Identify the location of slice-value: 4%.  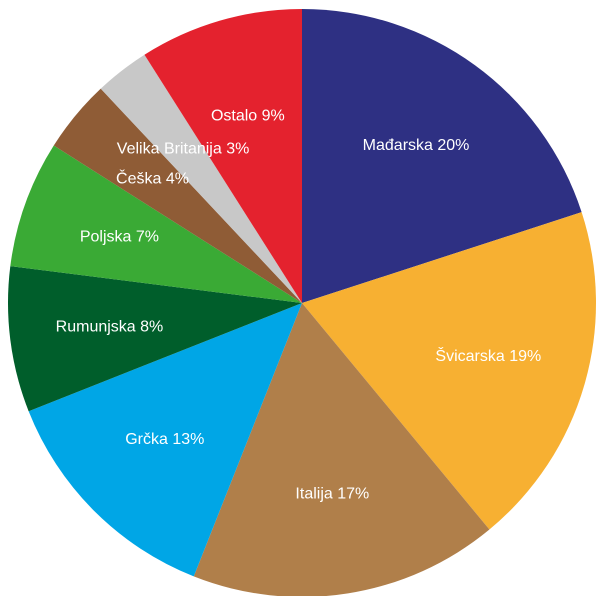
(177, 179).